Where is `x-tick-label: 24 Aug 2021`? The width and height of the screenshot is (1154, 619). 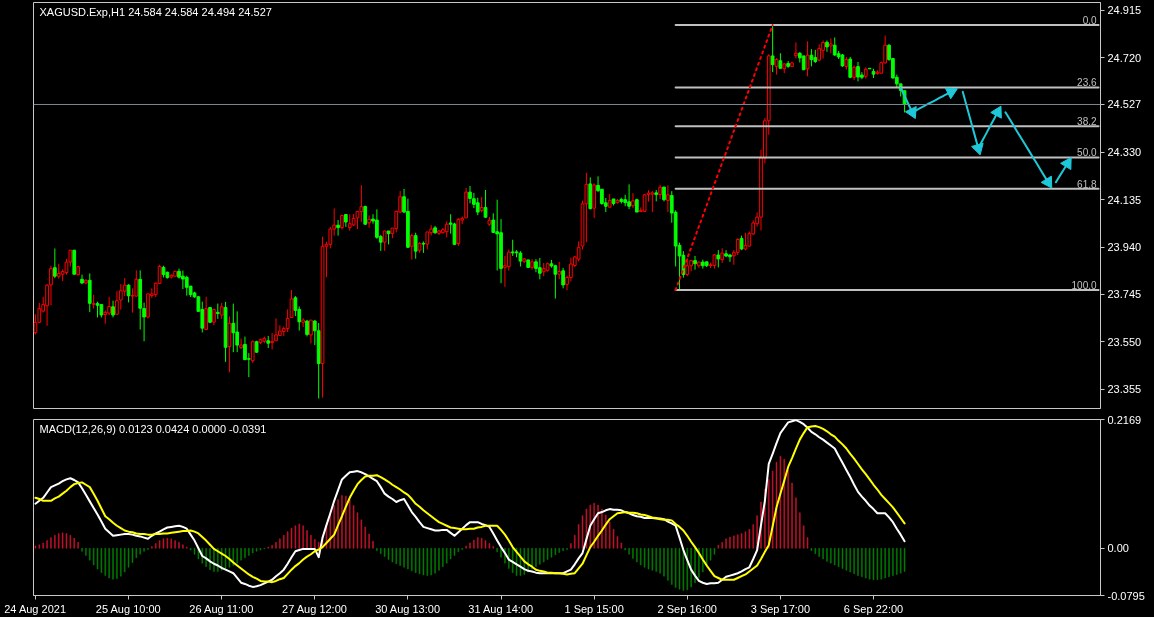
x-tick-label: 24 Aug 2021 is located at coordinates (35, 608).